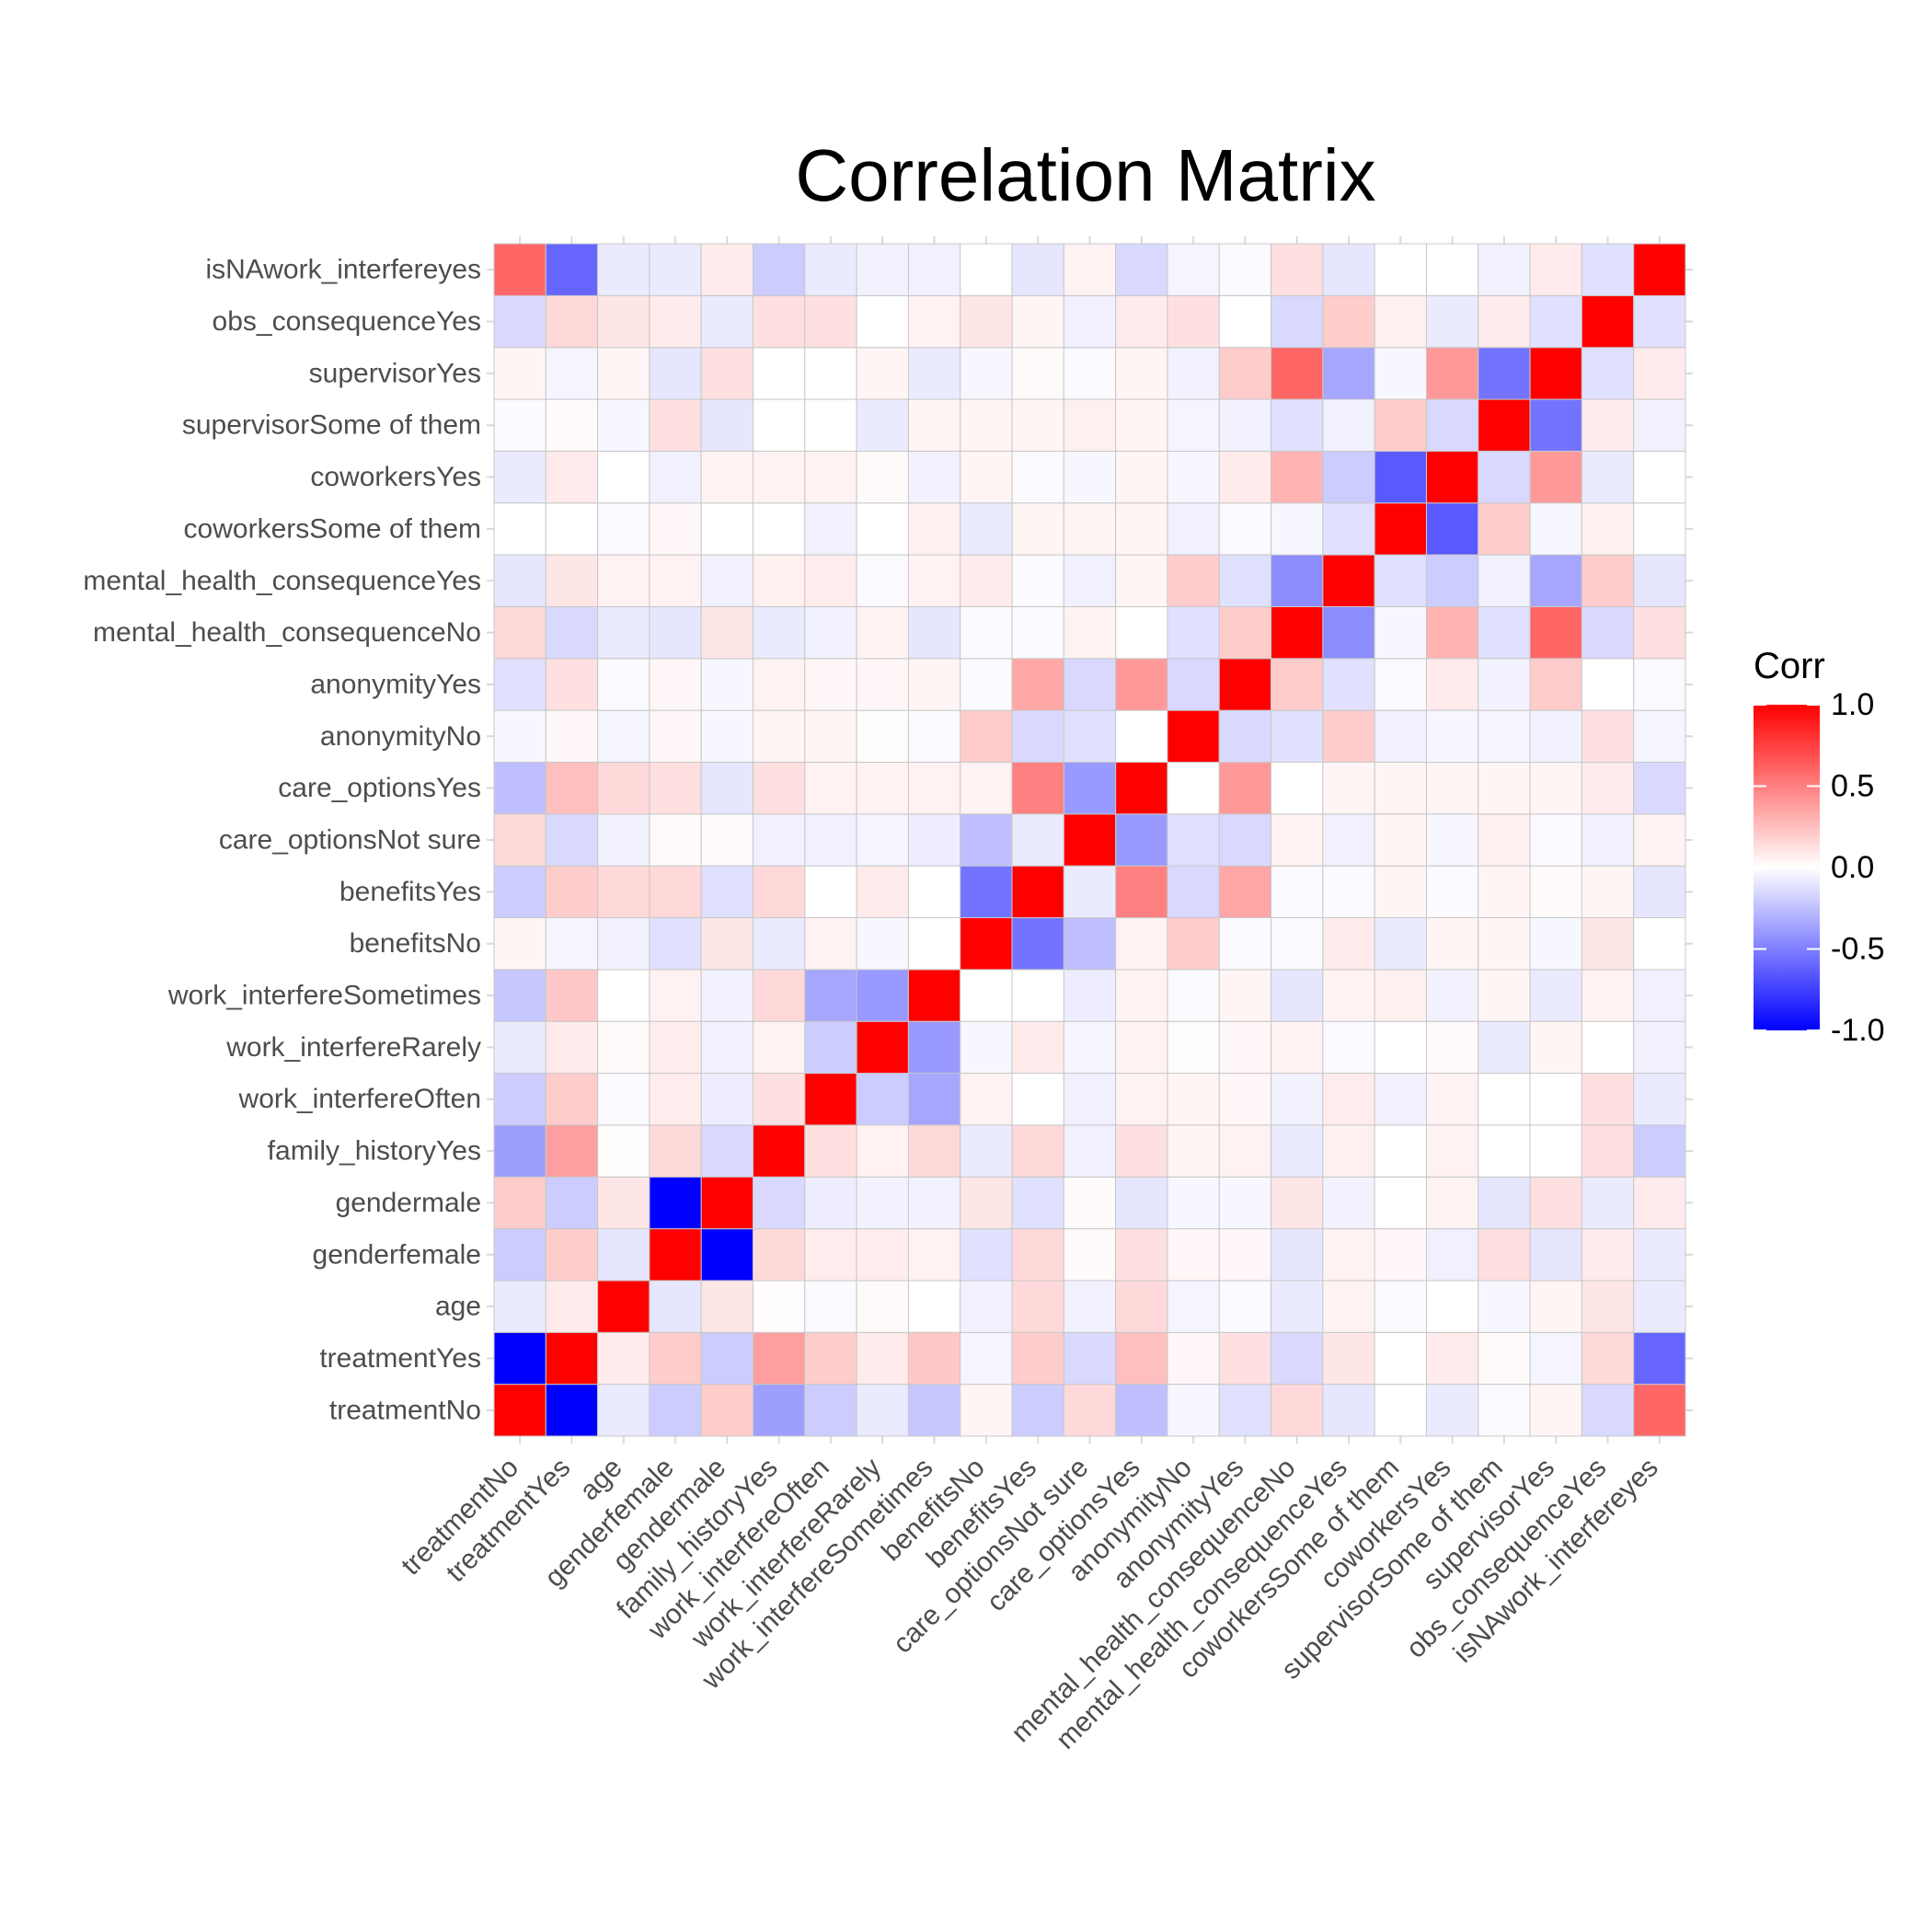 The height and width of the screenshot is (1932, 1932). What do you see at coordinates (400, 736) in the screenshot?
I see `y-tick-label: anonymityNo` at bounding box center [400, 736].